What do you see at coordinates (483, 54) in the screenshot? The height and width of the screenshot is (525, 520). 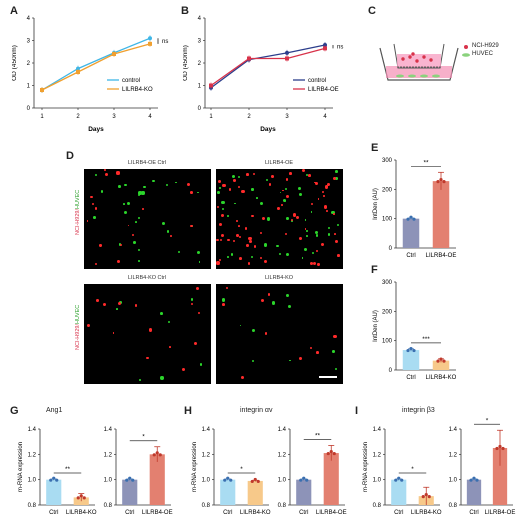 I see `legend-huvec: HUVEC` at bounding box center [483, 54].